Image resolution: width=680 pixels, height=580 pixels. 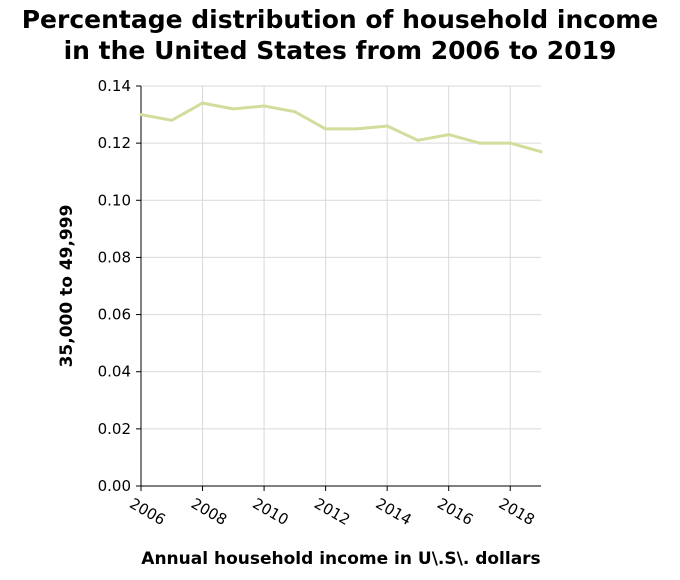 What do you see at coordinates (332, 511) in the screenshot?
I see `x-tick-label: 2012` at bounding box center [332, 511].